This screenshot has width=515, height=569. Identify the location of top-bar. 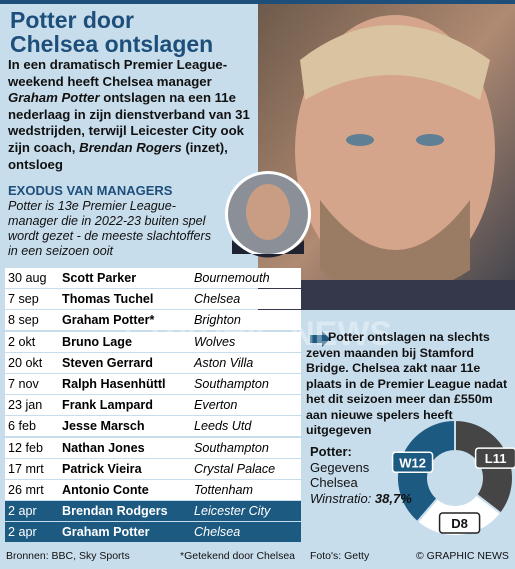
(257, 2).